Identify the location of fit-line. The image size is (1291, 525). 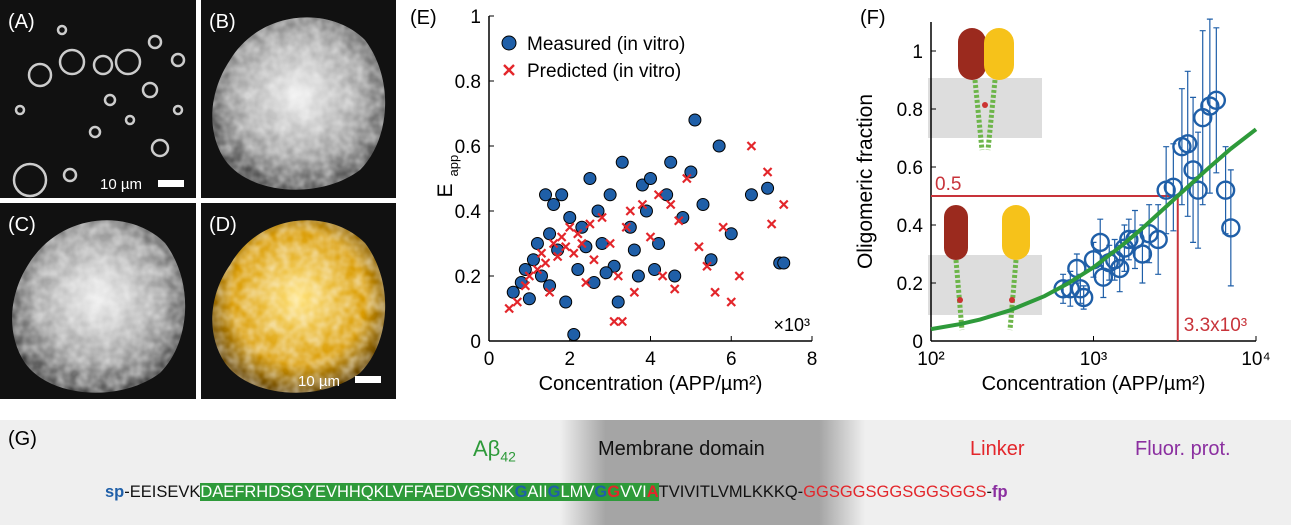
(1094, 229).